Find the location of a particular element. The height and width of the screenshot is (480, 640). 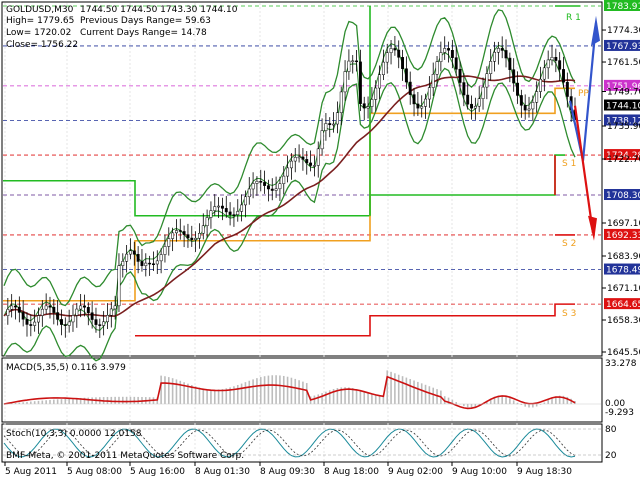

time-tick-label: 5 Aug 08:00 is located at coordinates (94, 472).